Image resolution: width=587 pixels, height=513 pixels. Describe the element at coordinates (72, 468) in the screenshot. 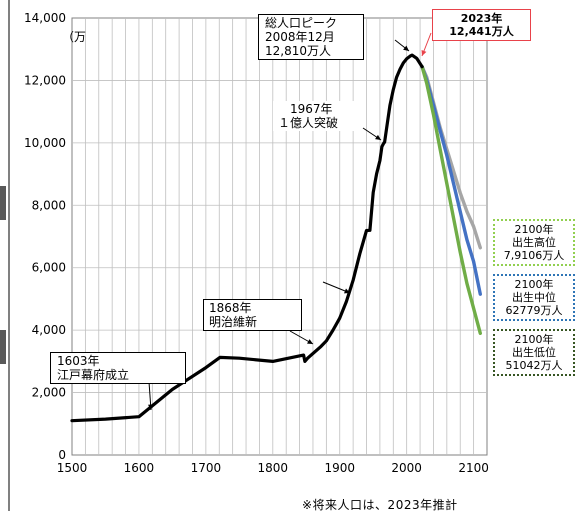

I see `x-tick-label: 1500` at that location.